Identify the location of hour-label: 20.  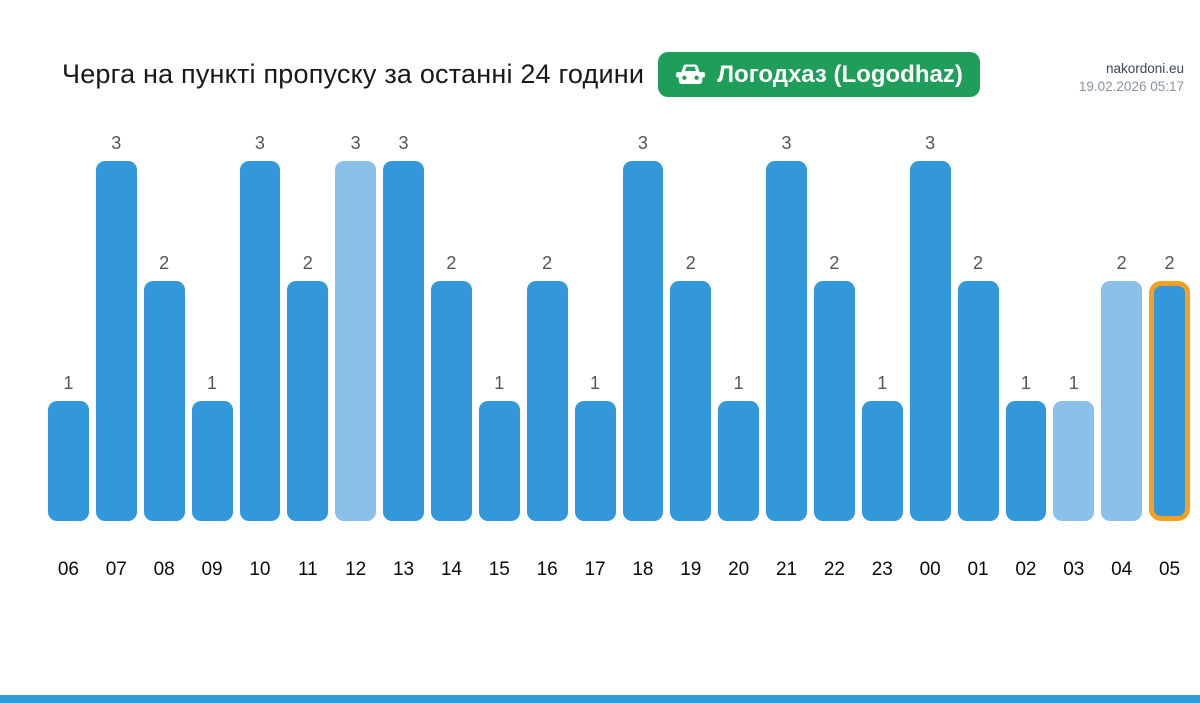
(739, 569).